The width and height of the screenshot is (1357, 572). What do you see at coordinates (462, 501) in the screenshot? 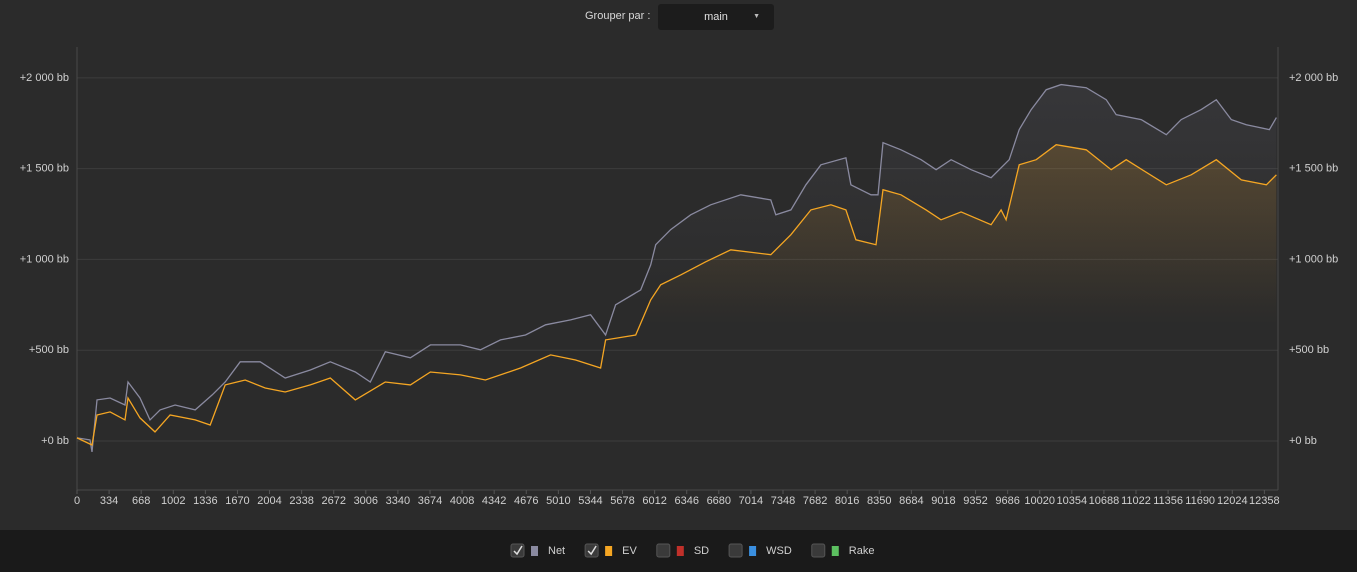
I see `x-tick-label: 4008` at bounding box center [462, 501].